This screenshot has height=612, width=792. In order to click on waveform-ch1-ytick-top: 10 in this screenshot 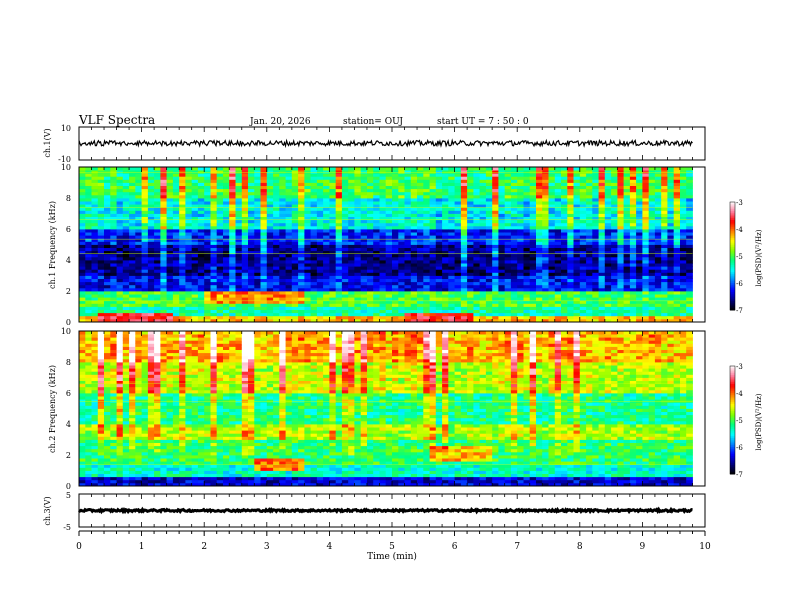, I will do `click(66, 128)`.